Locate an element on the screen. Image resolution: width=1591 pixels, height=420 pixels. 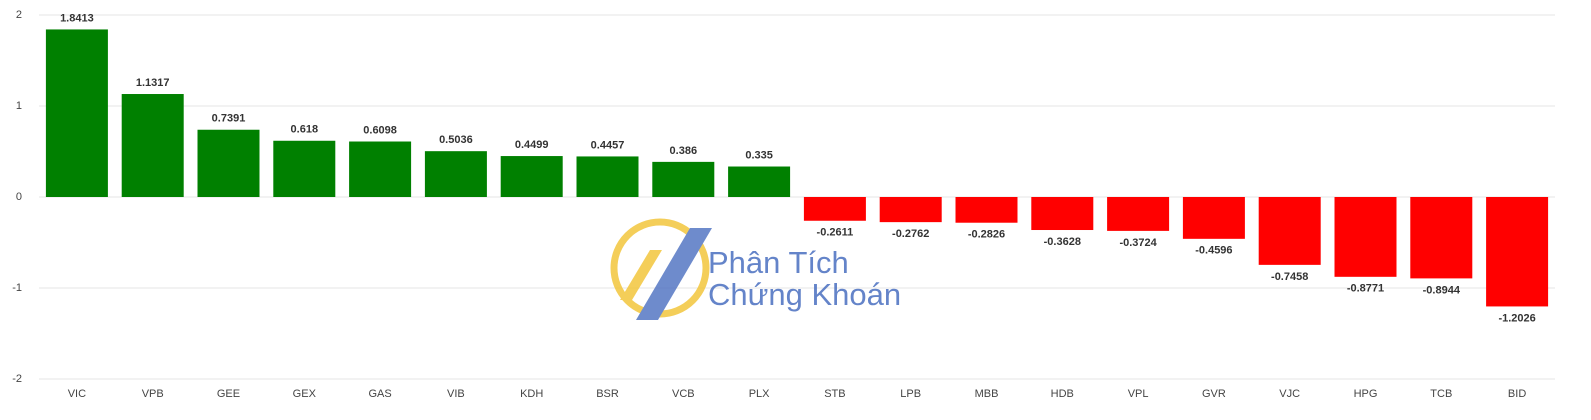
y-tick-label: 1 is located at coordinates (19, 106).